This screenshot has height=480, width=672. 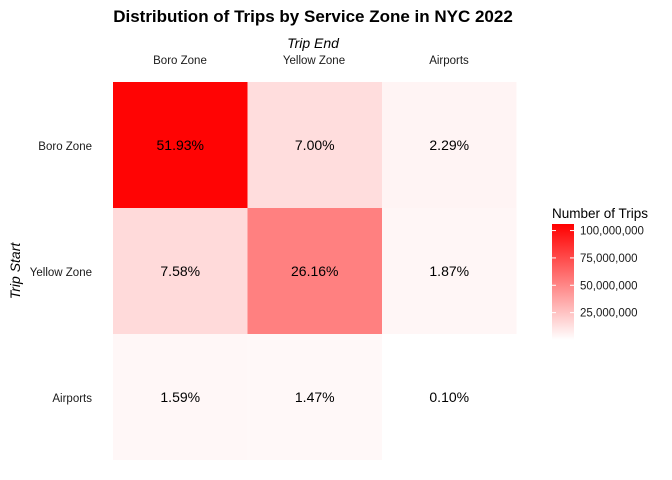 What do you see at coordinates (180, 61) in the screenshot?
I see `x-tick-label: Boro Zone` at bounding box center [180, 61].